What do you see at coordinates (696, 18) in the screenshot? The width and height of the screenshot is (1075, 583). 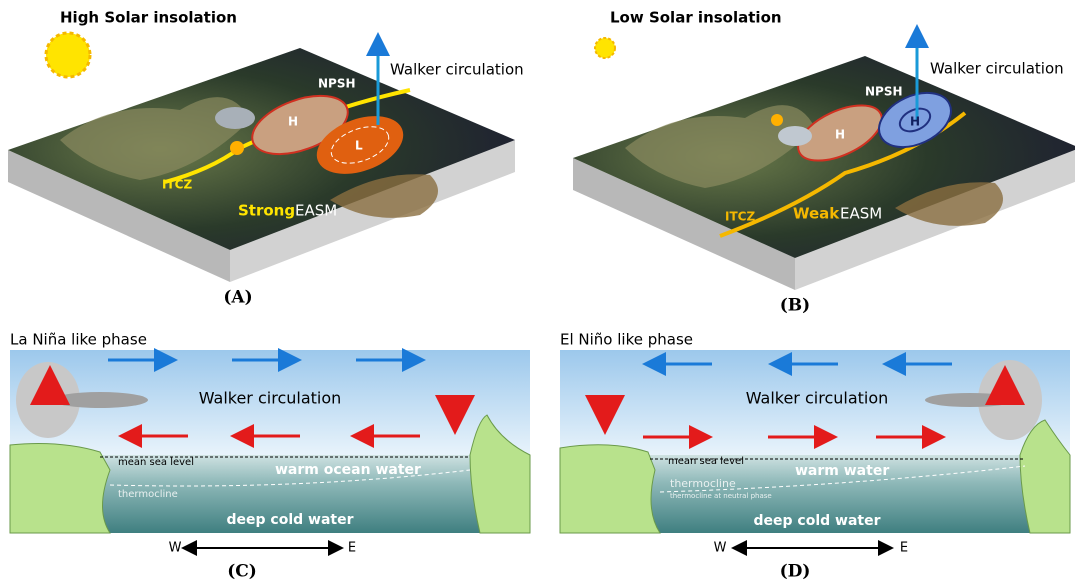 I see `panel-title: Low Solar insolation` at bounding box center [696, 18].